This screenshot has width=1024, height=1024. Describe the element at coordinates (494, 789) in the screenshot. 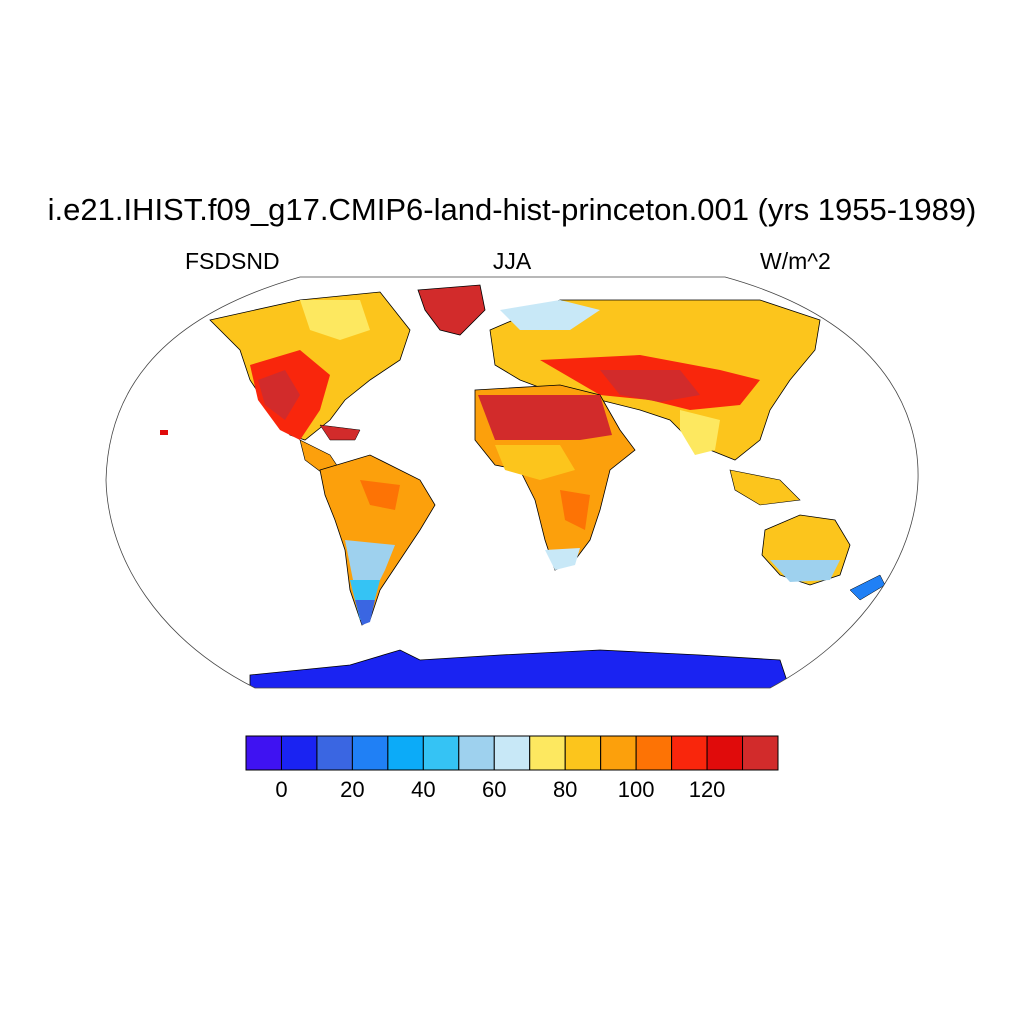

I see `colorbar-tick-label: 60` at that location.